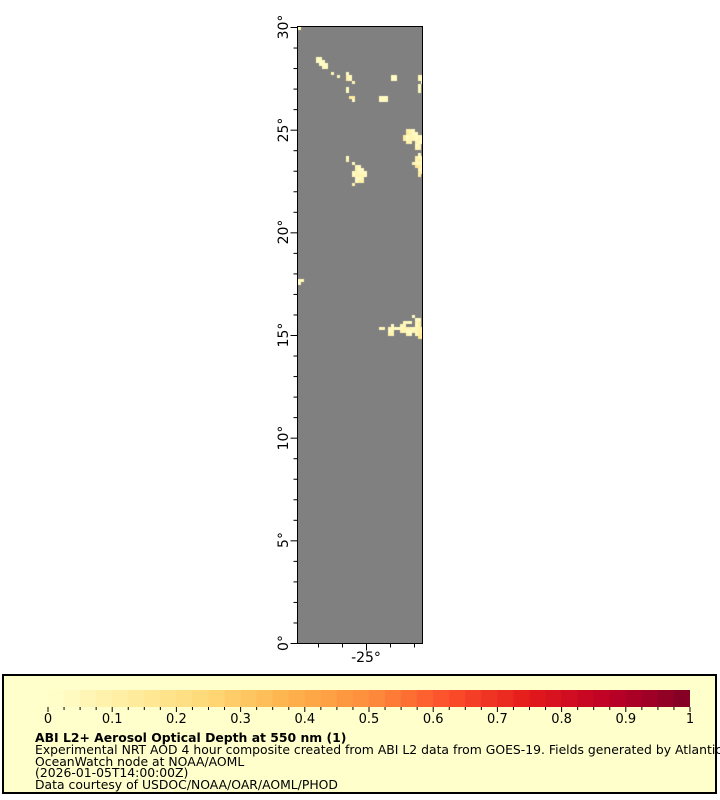 This screenshot has height=800, width=720. Describe the element at coordinates (284, 130) in the screenshot. I see `lat-tick-label: 25°` at that location.